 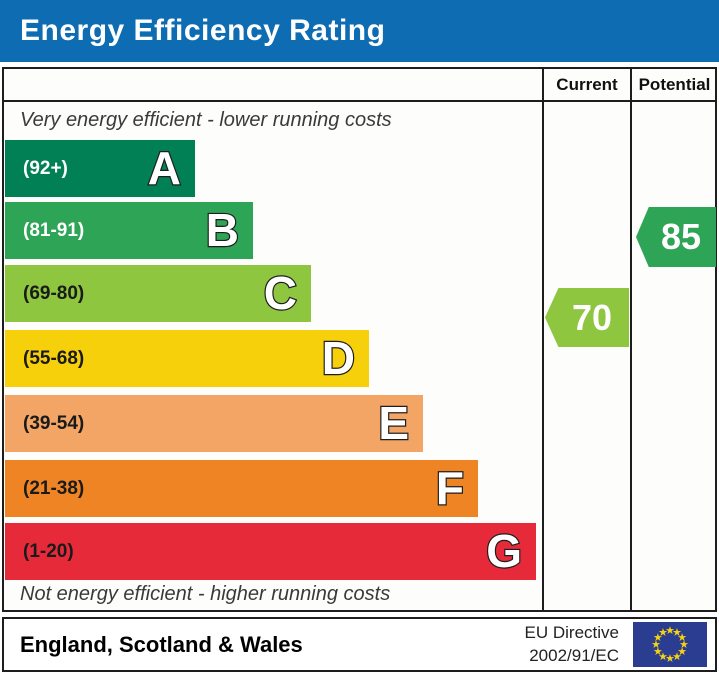 I want to click on eu-flag-icon, so click(x=670, y=644).